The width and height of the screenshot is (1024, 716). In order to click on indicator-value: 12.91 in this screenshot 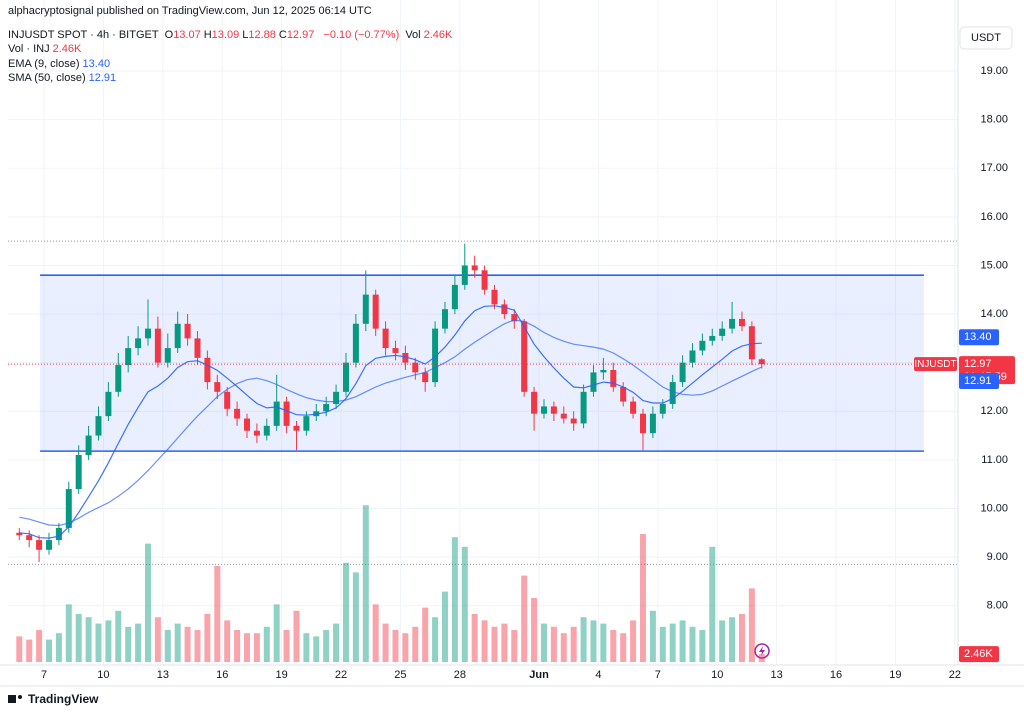, I will do `click(102, 78)`.